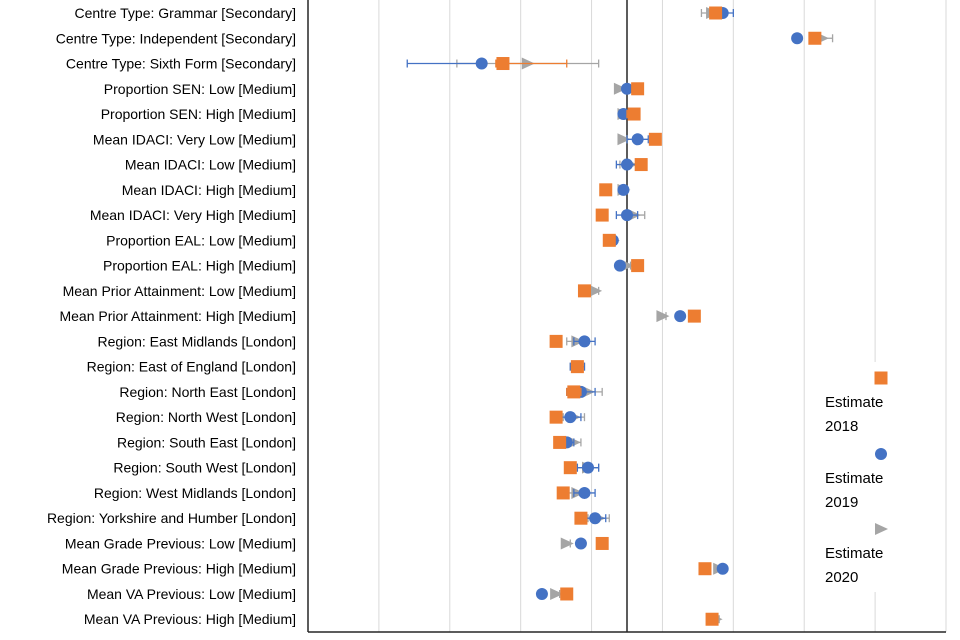 This screenshot has width=960, height=640. Describe the element at coordinates (190, 619) in the screenshot. I see `category-label: Mean VA Previous: High [Medium]` at that location.